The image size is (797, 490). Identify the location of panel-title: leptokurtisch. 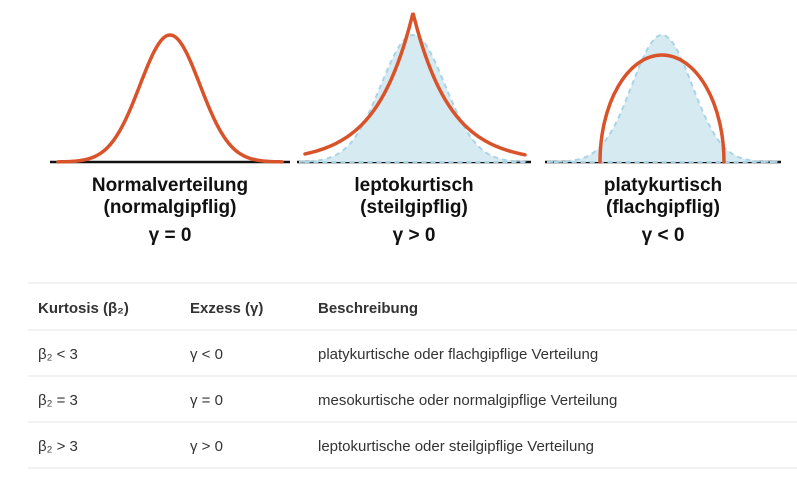
(413, 185).